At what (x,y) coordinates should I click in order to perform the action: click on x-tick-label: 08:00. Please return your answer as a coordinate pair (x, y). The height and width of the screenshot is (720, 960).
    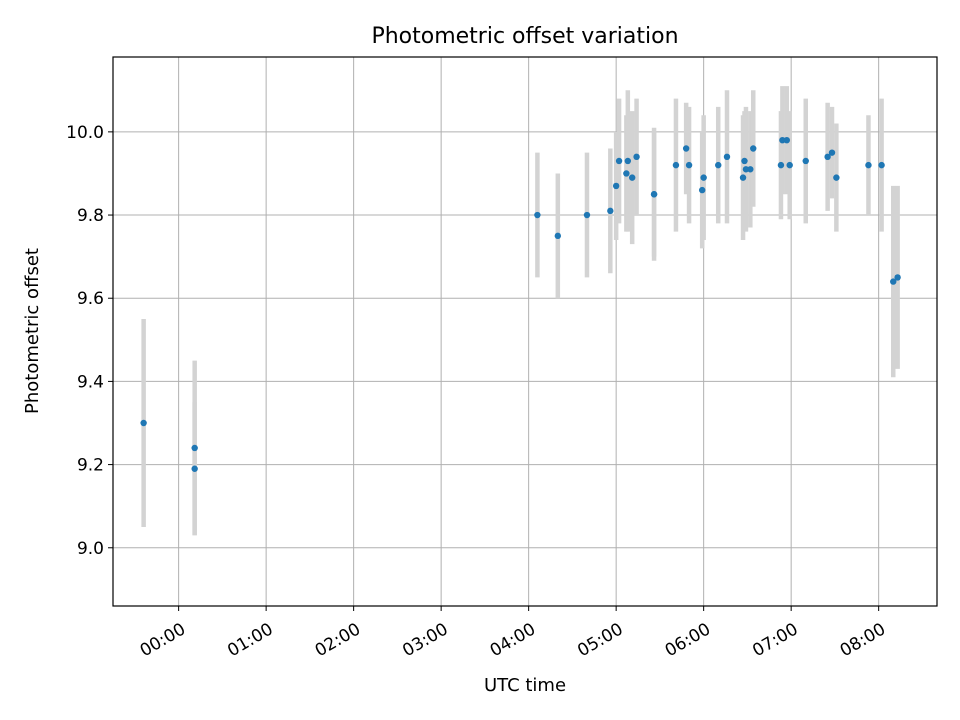
    Looking at the image, I should click on (863, 640).